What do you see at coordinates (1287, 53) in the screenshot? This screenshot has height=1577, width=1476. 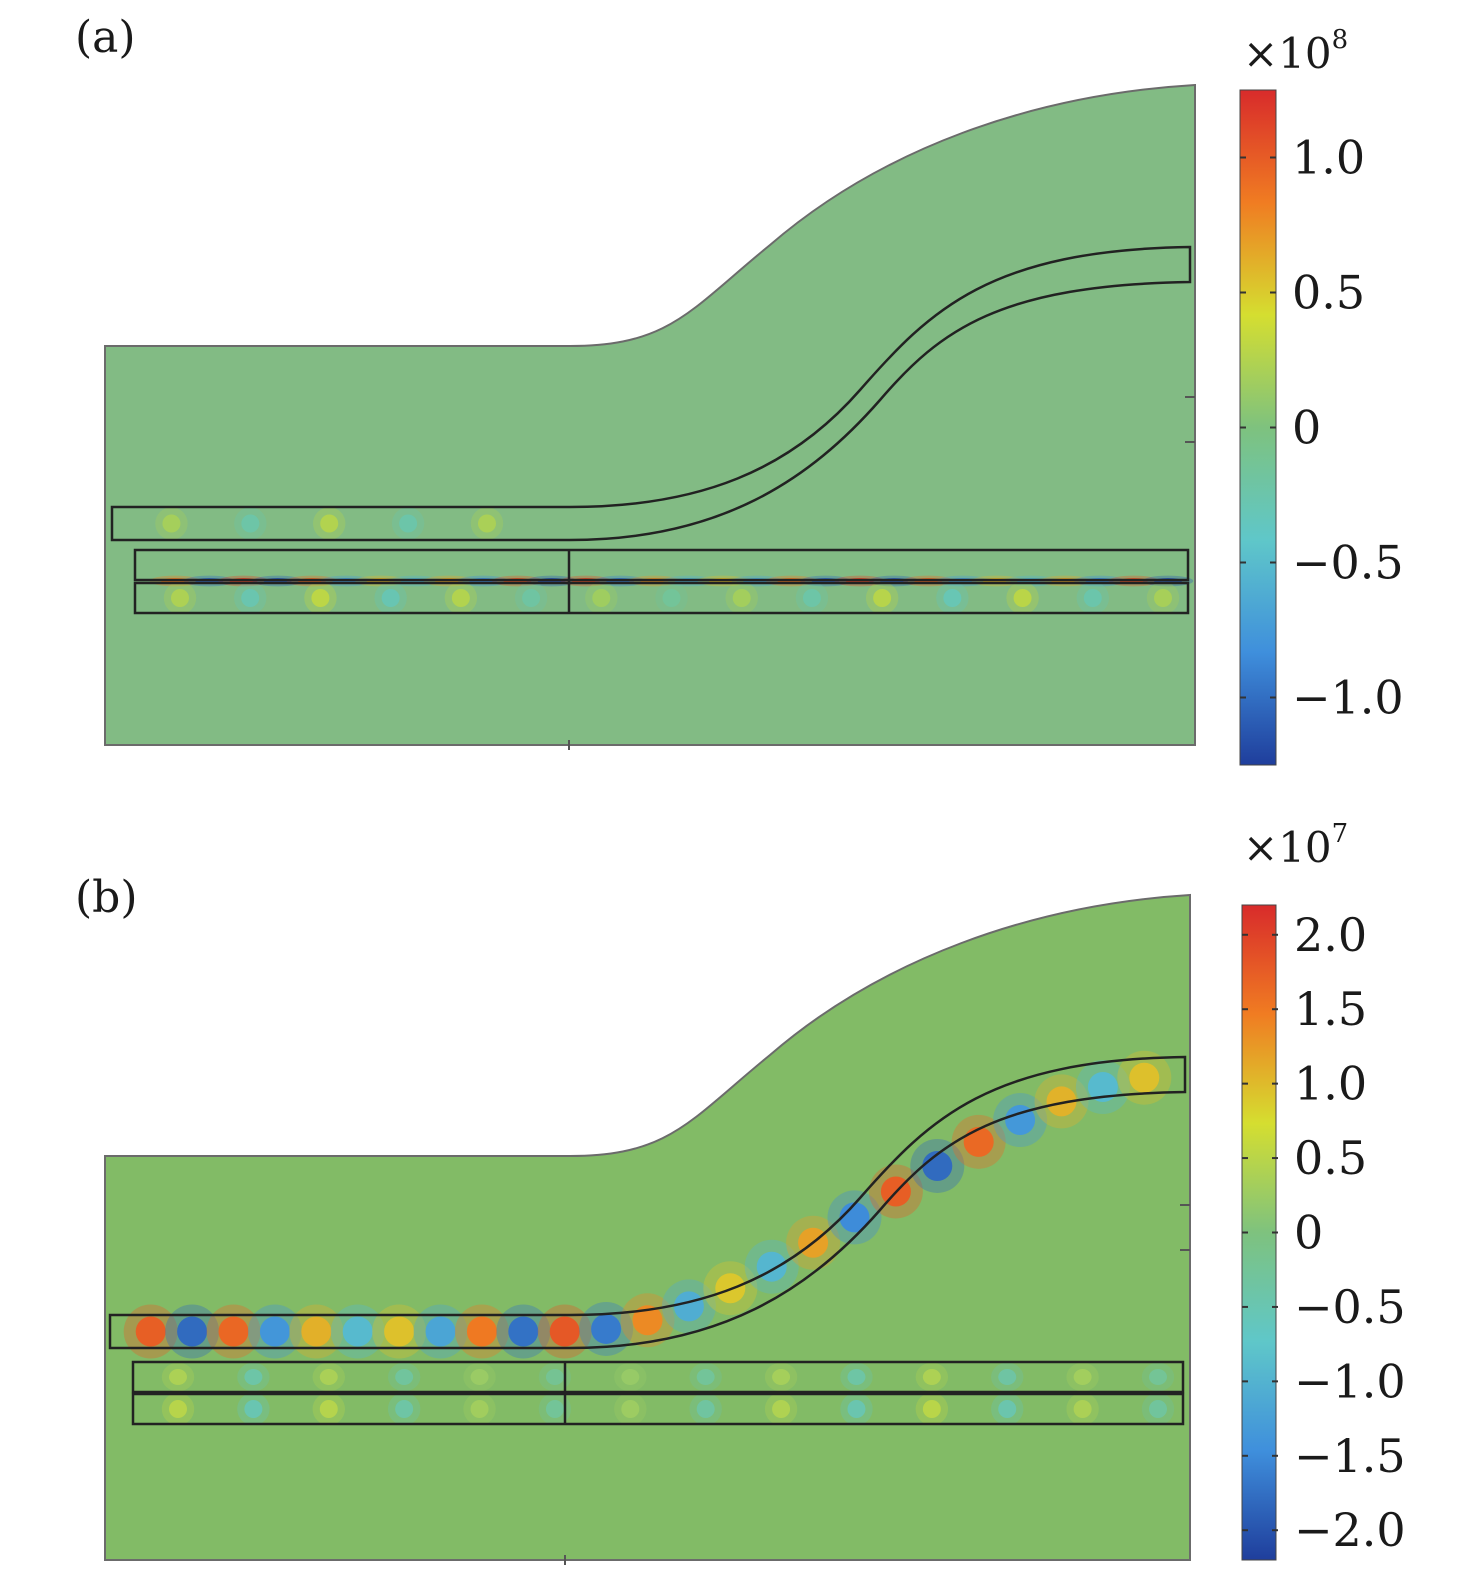 I see `colorbar-multiplier-text-a: ×10` at bounding box center [1287, 53].